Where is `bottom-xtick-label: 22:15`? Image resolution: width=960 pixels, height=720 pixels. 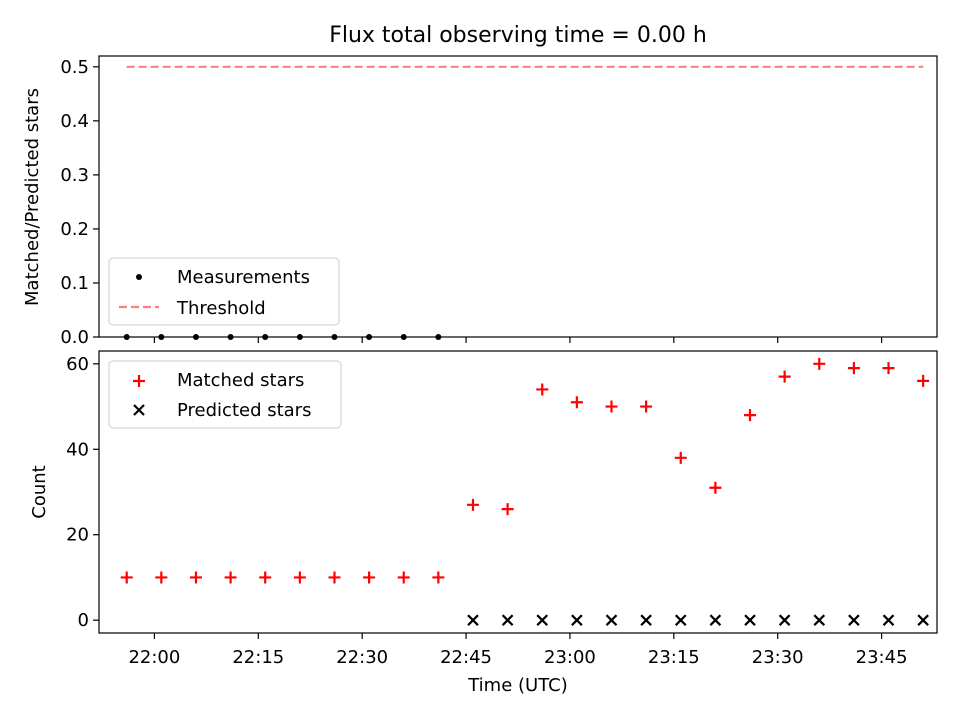
bottom-xtick-label: 22:15 is located at coordinates (258, 657).